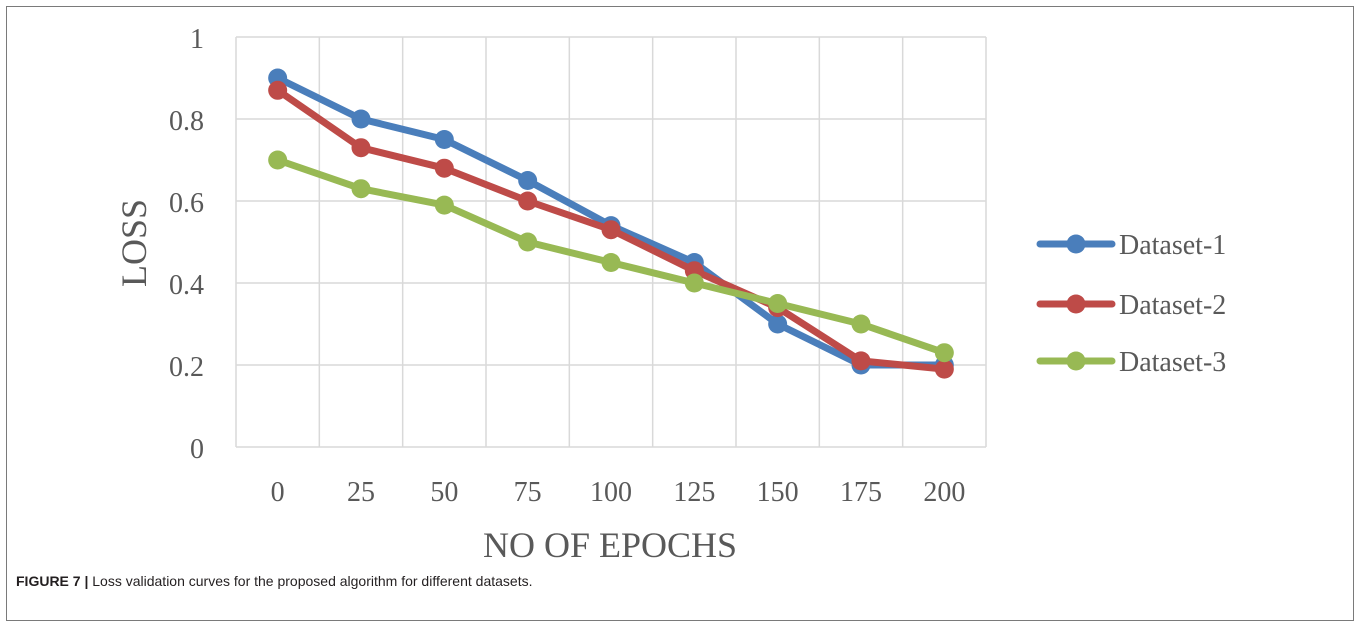 The width and height of the screenshot is (1360, 627). I want to click on legend-item-1: Dataset-1, so click(1131, 245).